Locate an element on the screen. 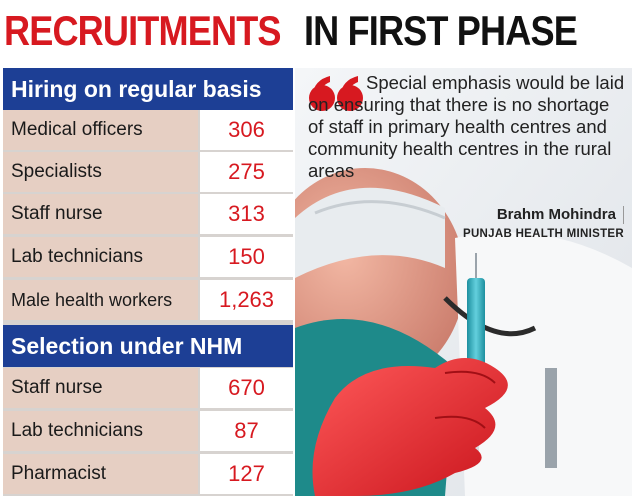  section-heading-nhm: Selection under NHM is located at coordinates (148, 346).